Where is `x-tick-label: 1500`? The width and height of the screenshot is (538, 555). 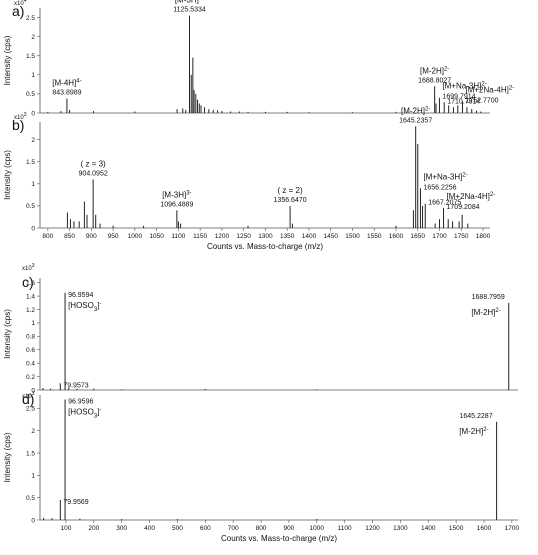
x-tick-label: 1500 is located at coordinates (352, 236).